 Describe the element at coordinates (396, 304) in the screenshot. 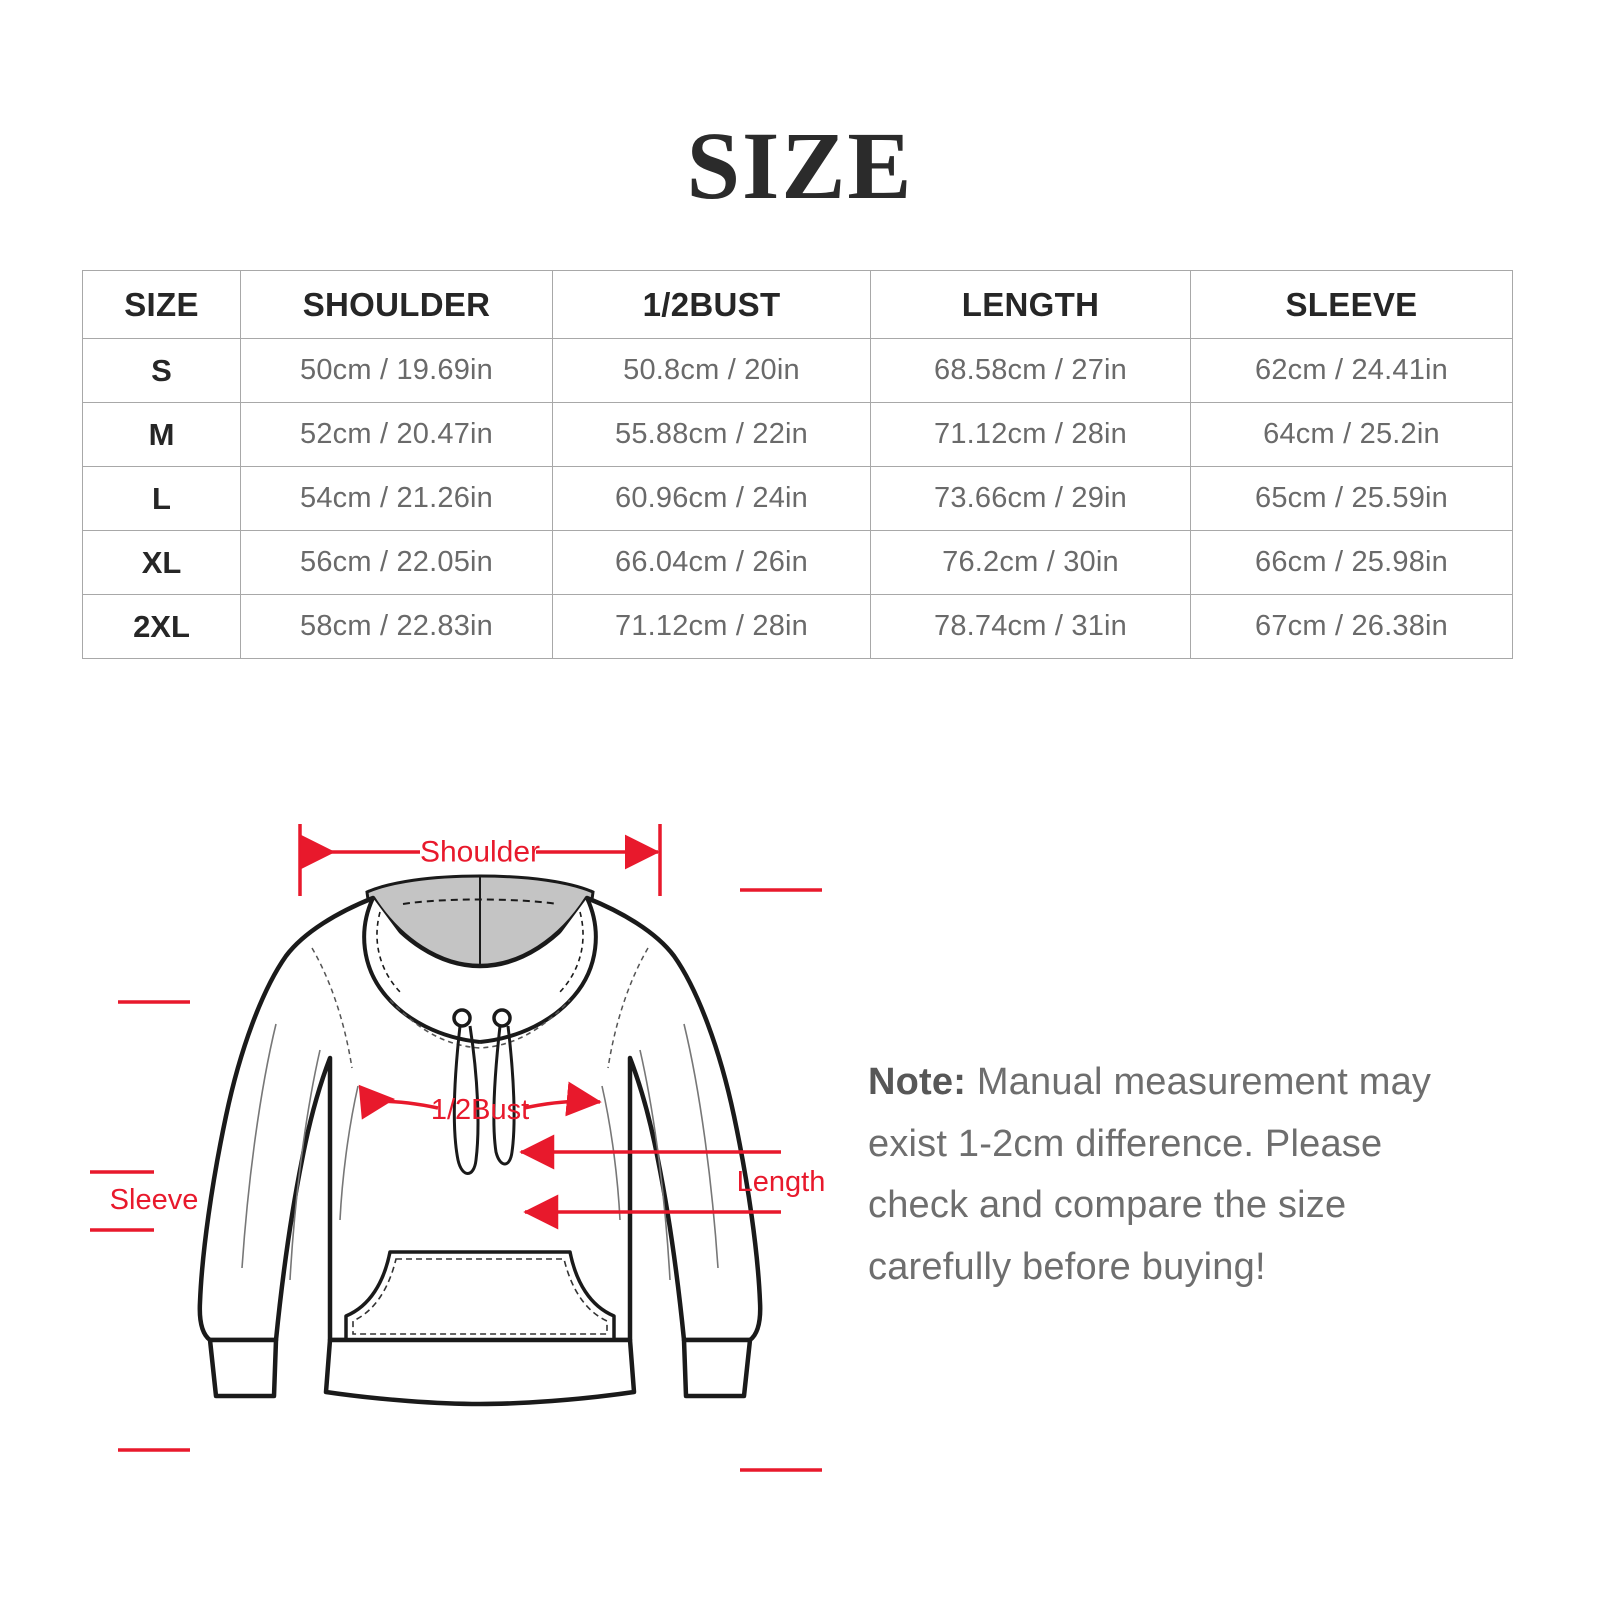

I see `column-header-shoulder: SHOULDER` at that location.